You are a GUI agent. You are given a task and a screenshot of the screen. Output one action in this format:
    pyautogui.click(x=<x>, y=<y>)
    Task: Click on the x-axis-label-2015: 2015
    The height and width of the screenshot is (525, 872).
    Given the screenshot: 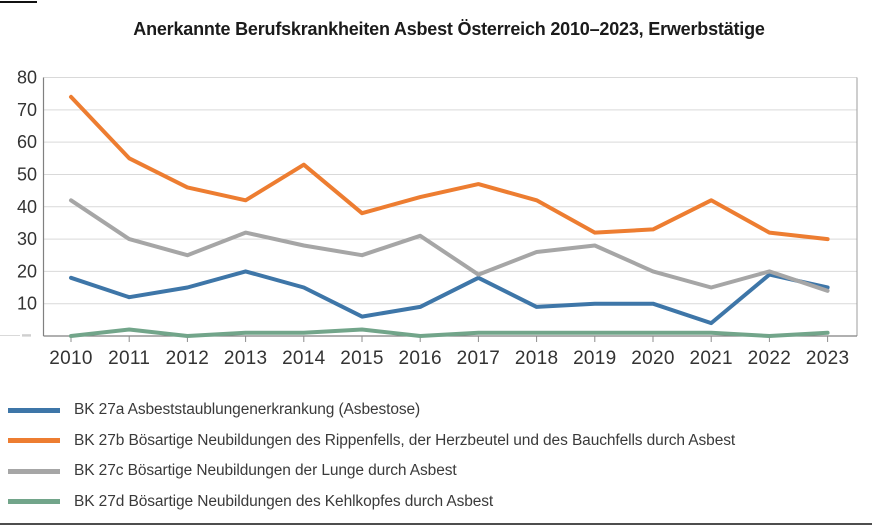 What is the action you would take?
    pyautogui.click(x=361, y=358)
    